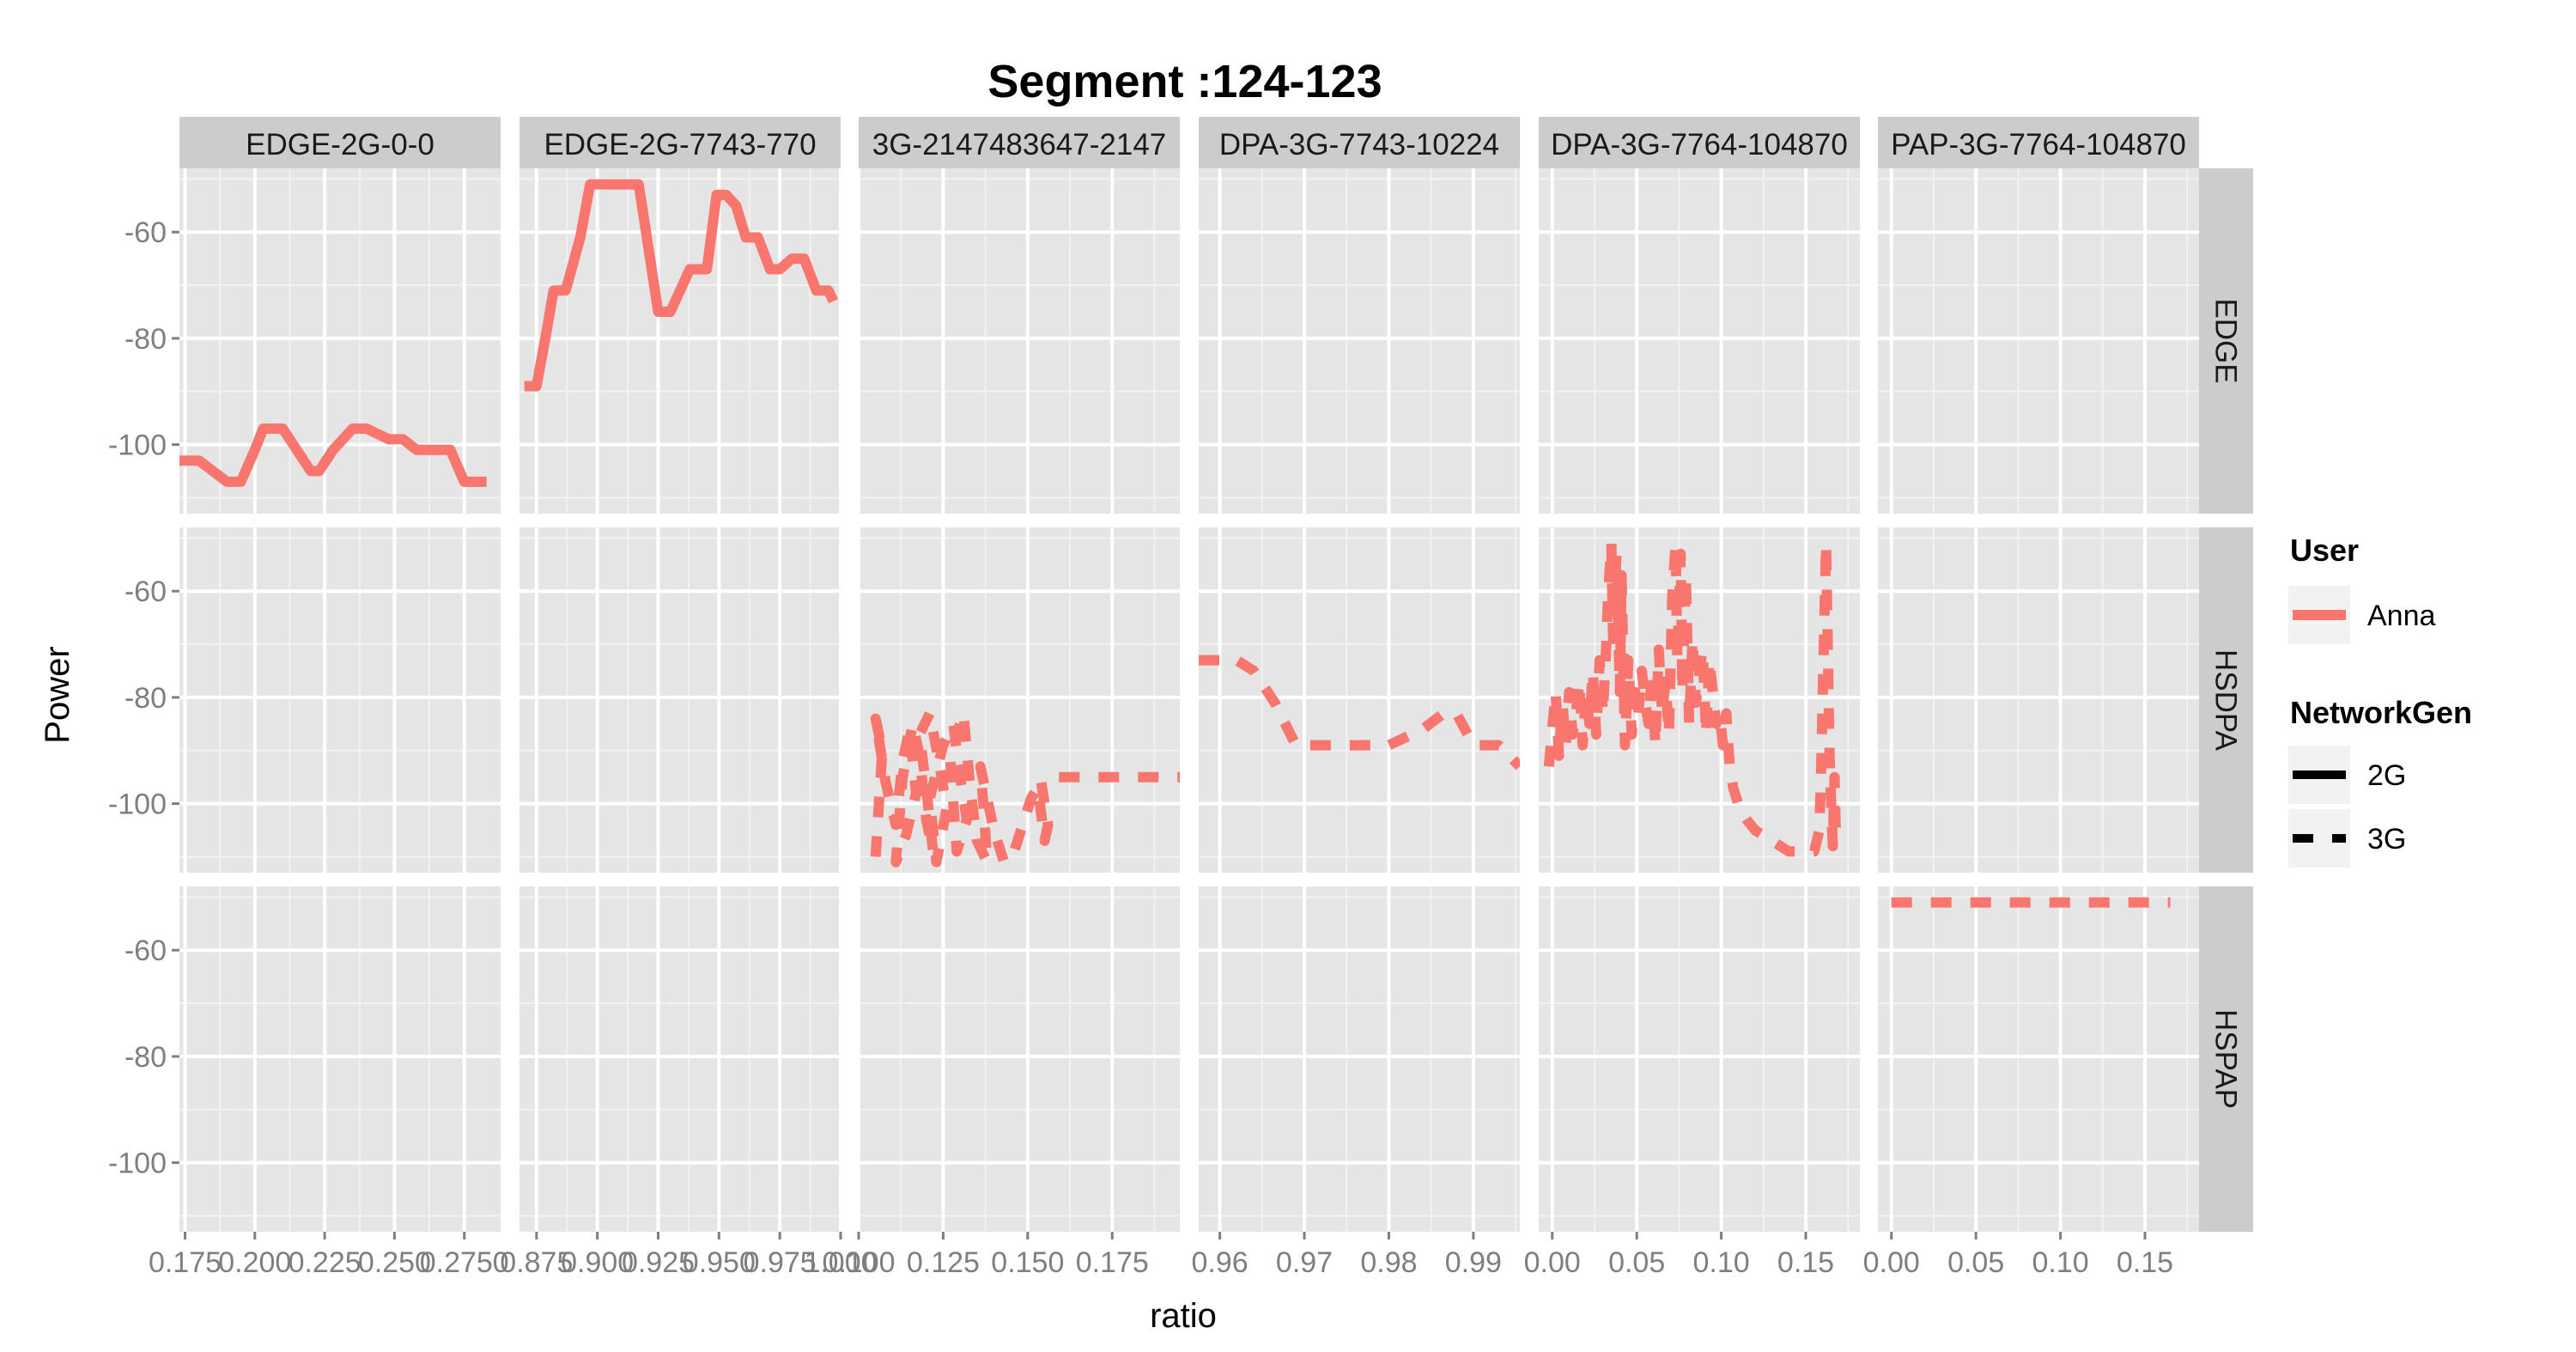 The image size is (2576, 1352). Describe the element at coordinates (1184, 81) in the screenshot. I see `chart-title: Segment :124-123` at that location.